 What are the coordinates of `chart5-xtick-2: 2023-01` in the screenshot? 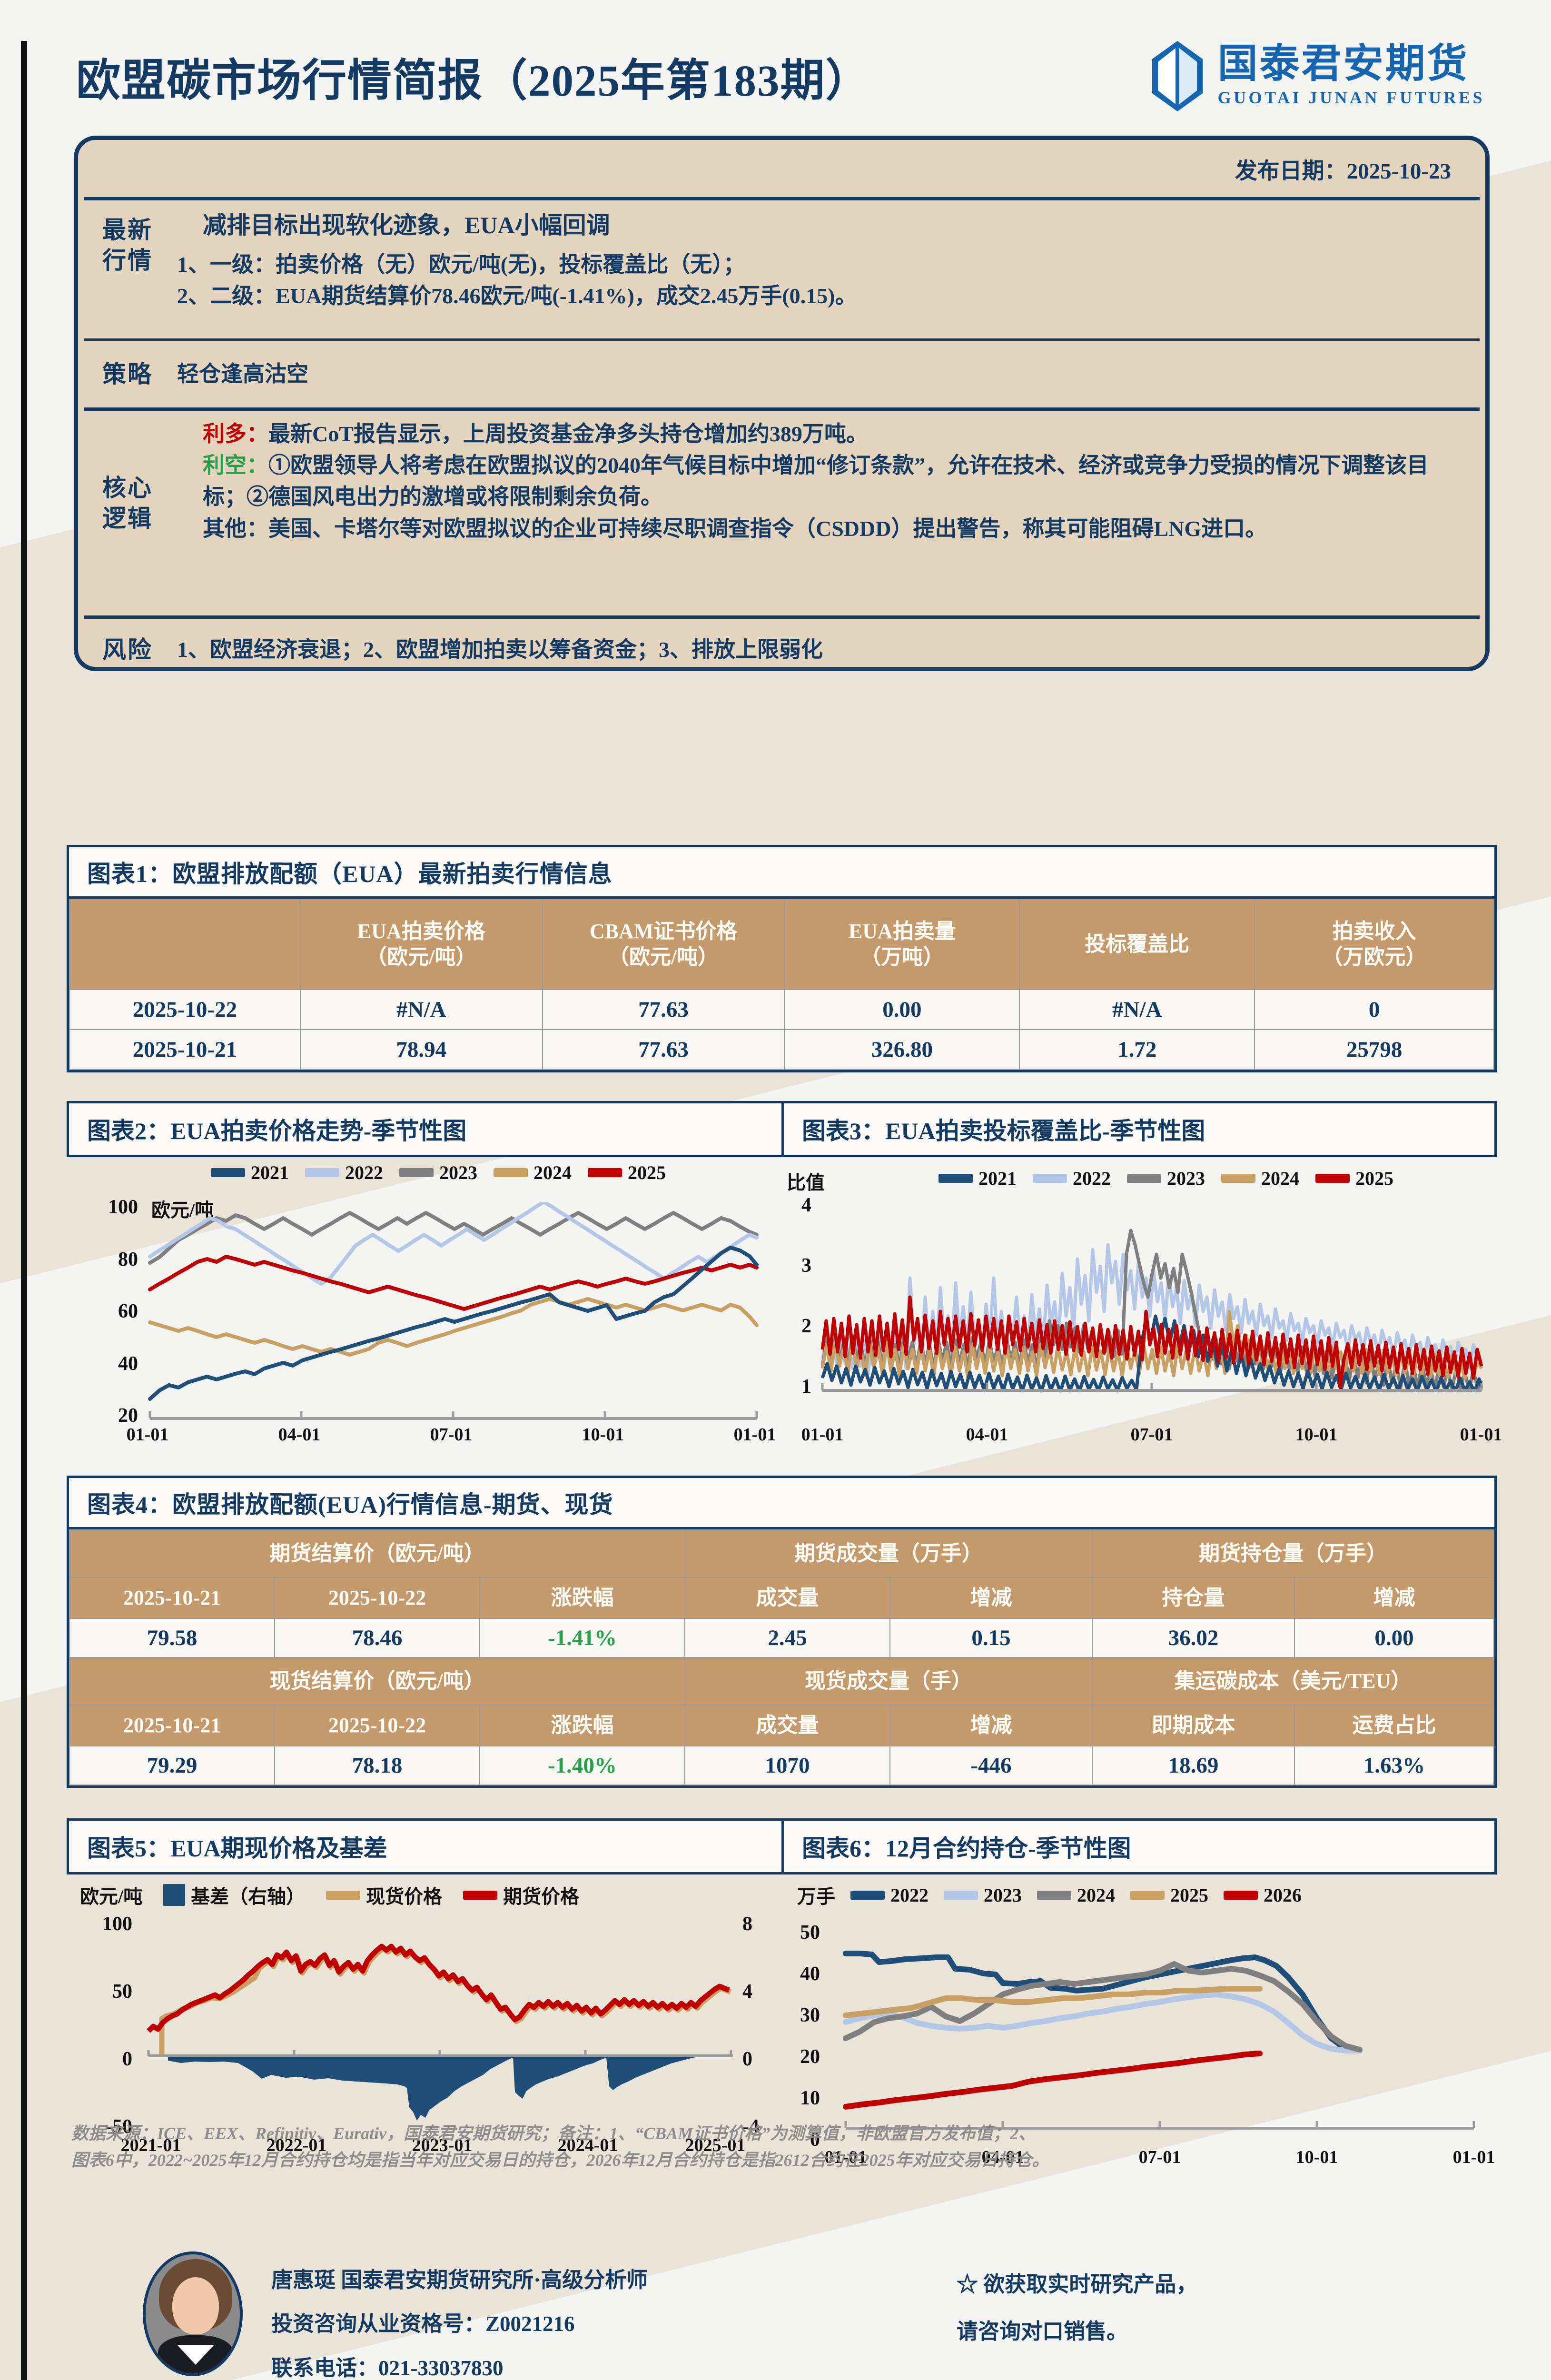 It's located at (442, 2145).